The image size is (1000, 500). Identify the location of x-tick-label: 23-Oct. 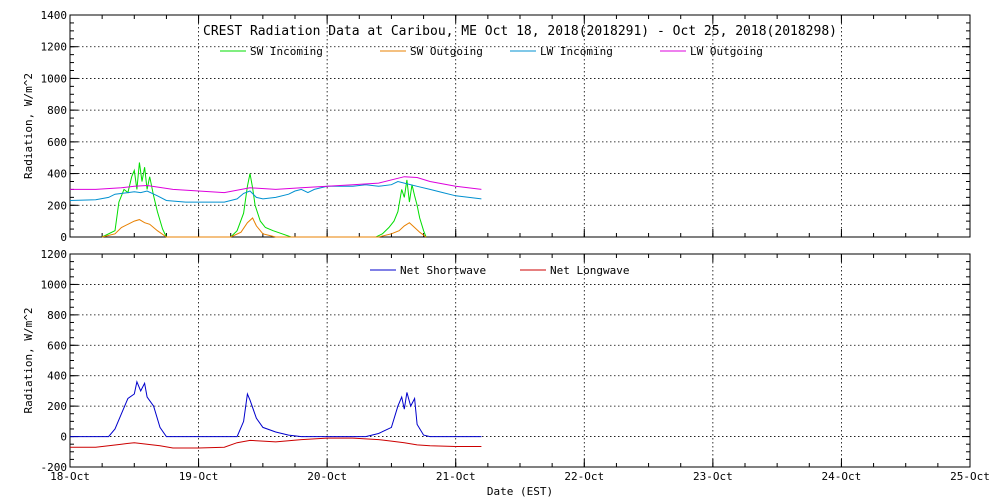
(713, 476).